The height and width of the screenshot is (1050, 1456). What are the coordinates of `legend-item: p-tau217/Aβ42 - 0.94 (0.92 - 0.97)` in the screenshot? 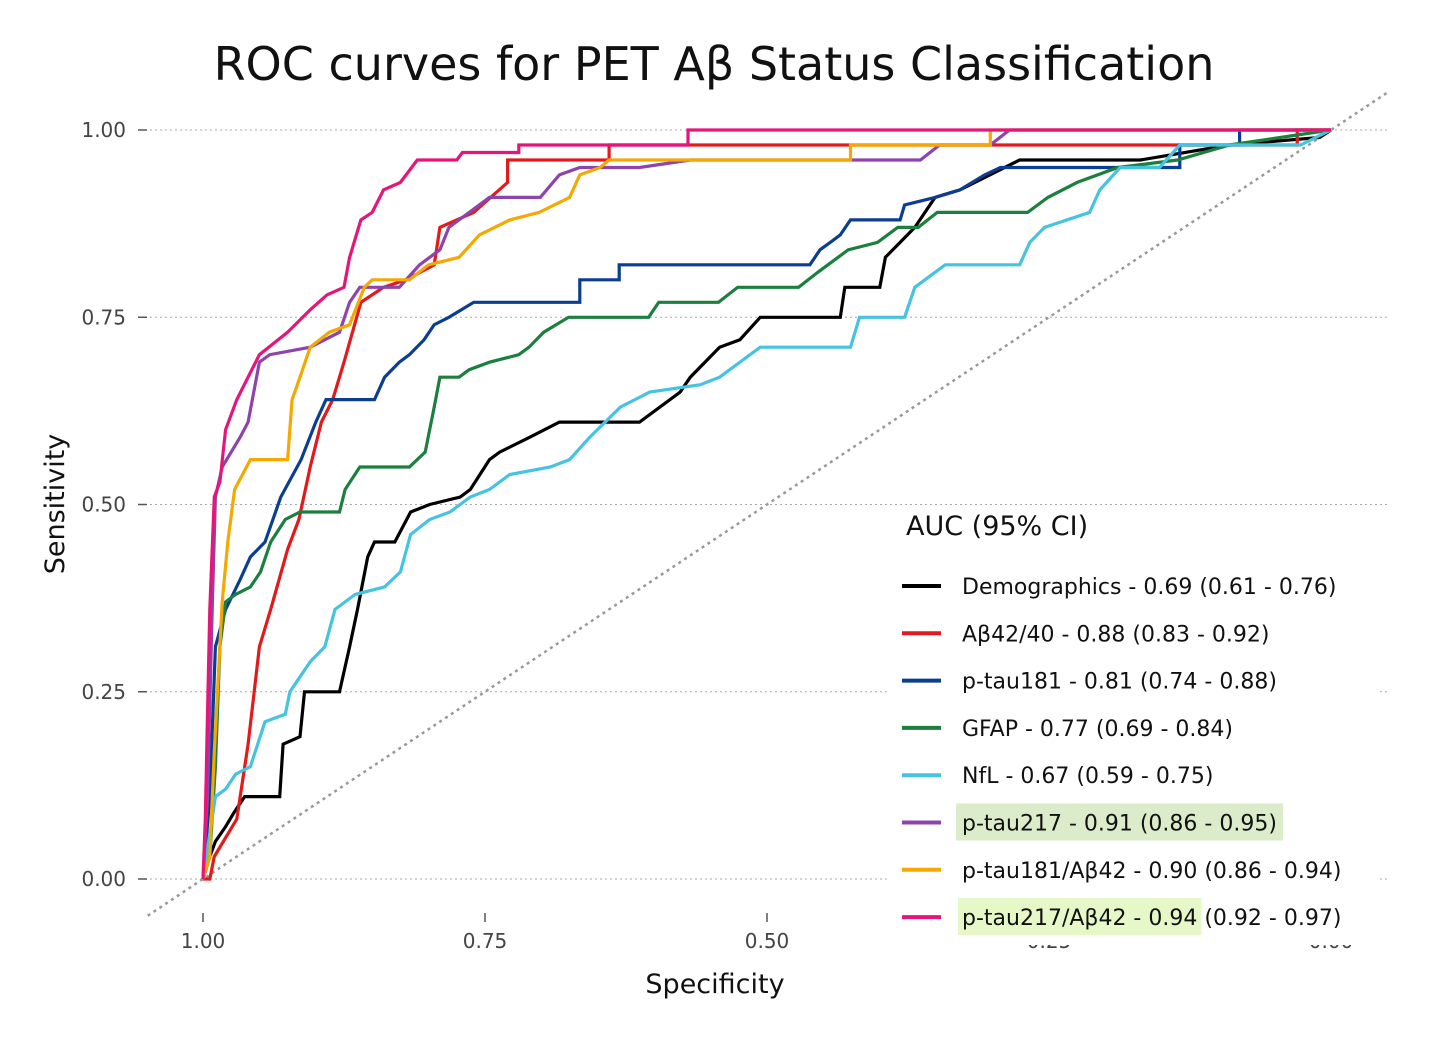 It's located at (1121, 917).